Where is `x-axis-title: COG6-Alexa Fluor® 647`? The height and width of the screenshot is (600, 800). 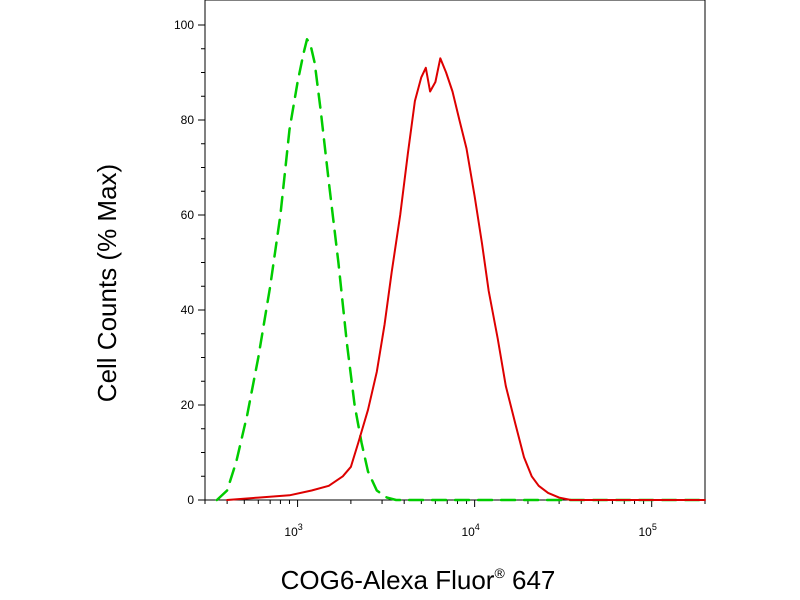 x-axis-title: COG6-Alexa Fluor® 647 is located at coordinates (418, 580).